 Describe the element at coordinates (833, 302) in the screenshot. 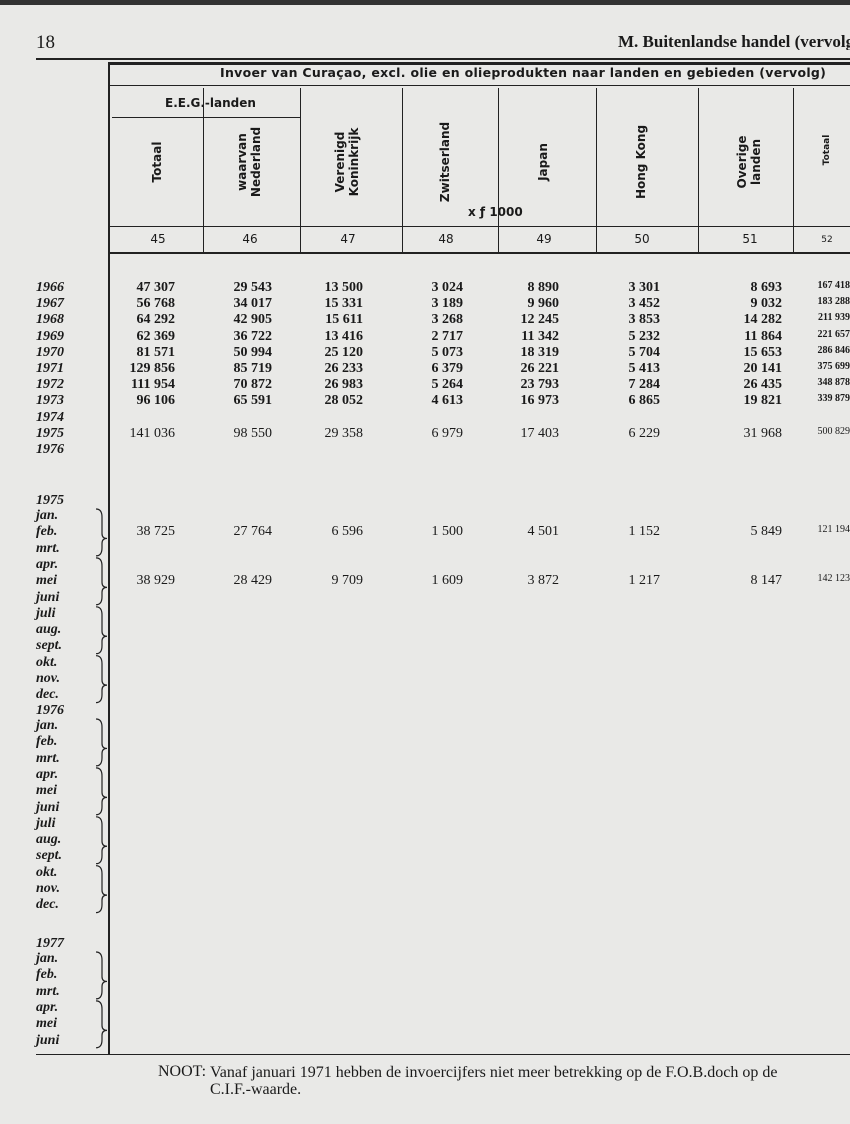

I see `cell-value: 183 288` at that location.